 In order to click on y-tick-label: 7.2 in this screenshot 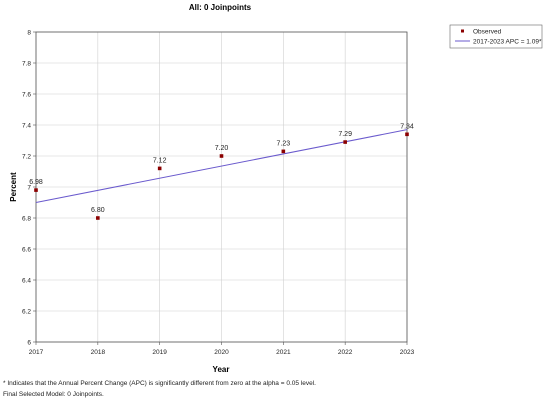, I will do `click(26, 156)`.